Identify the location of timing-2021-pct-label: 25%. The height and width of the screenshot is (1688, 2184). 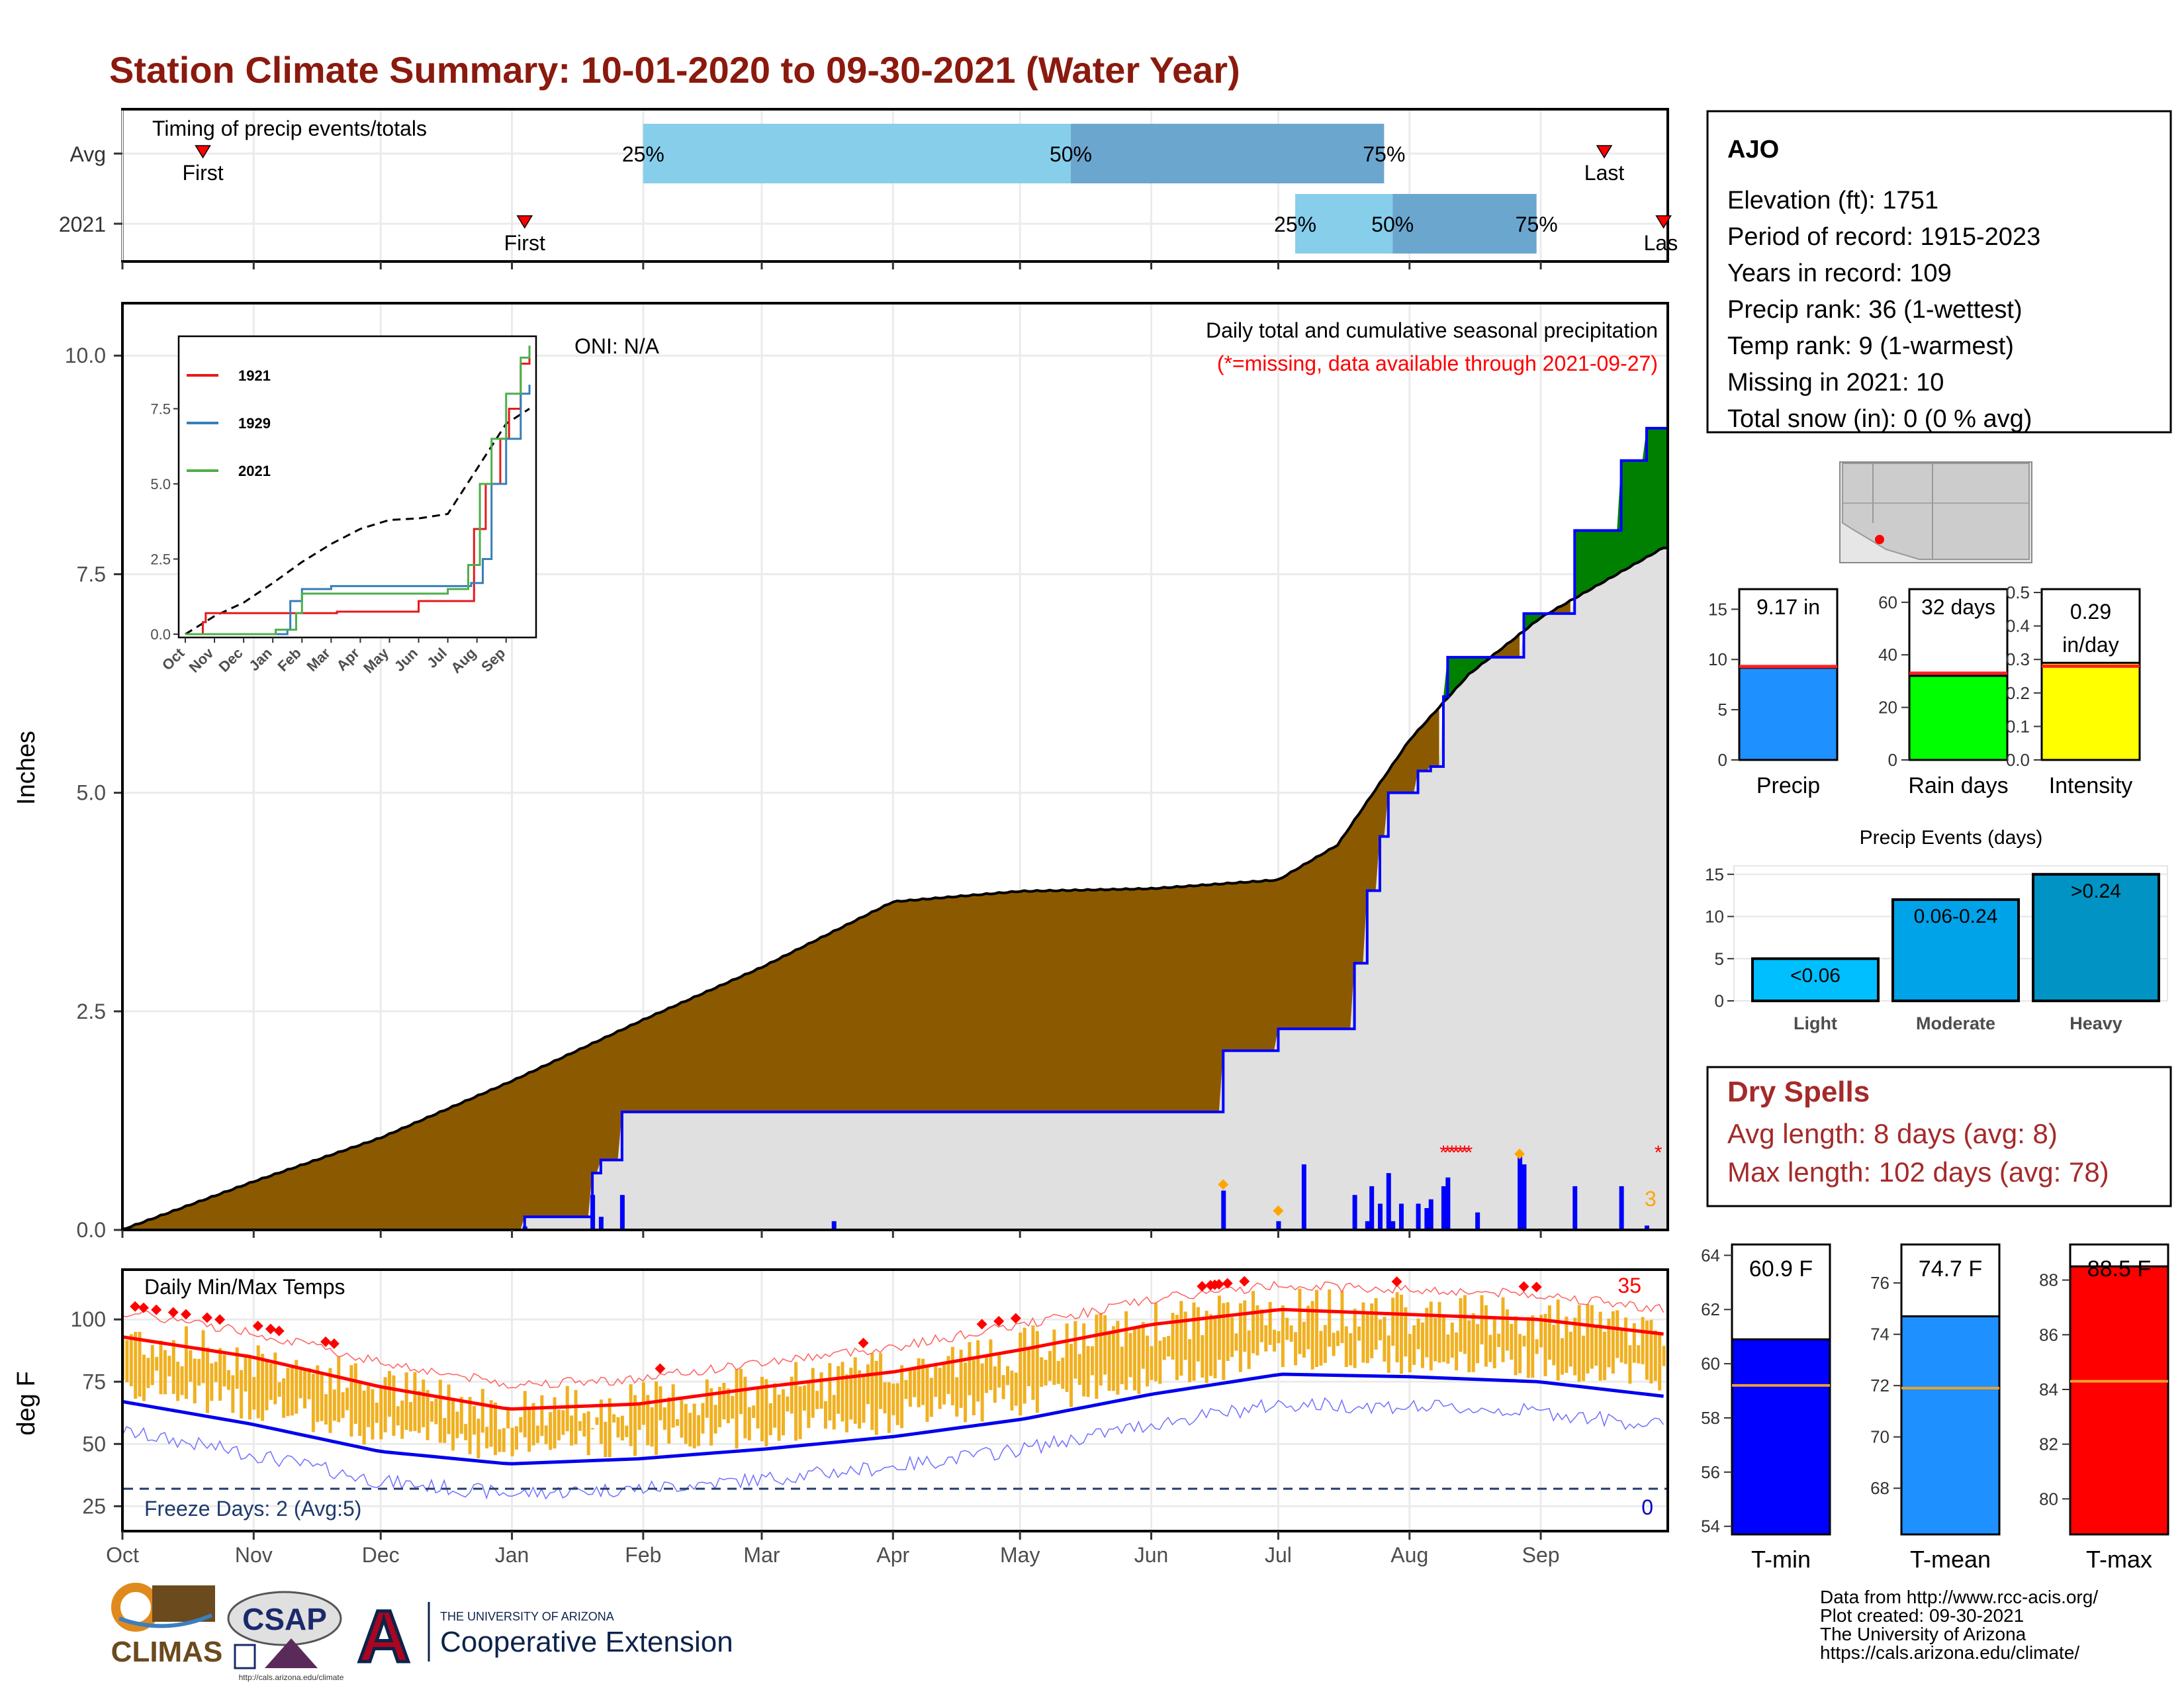
(1295, 224).